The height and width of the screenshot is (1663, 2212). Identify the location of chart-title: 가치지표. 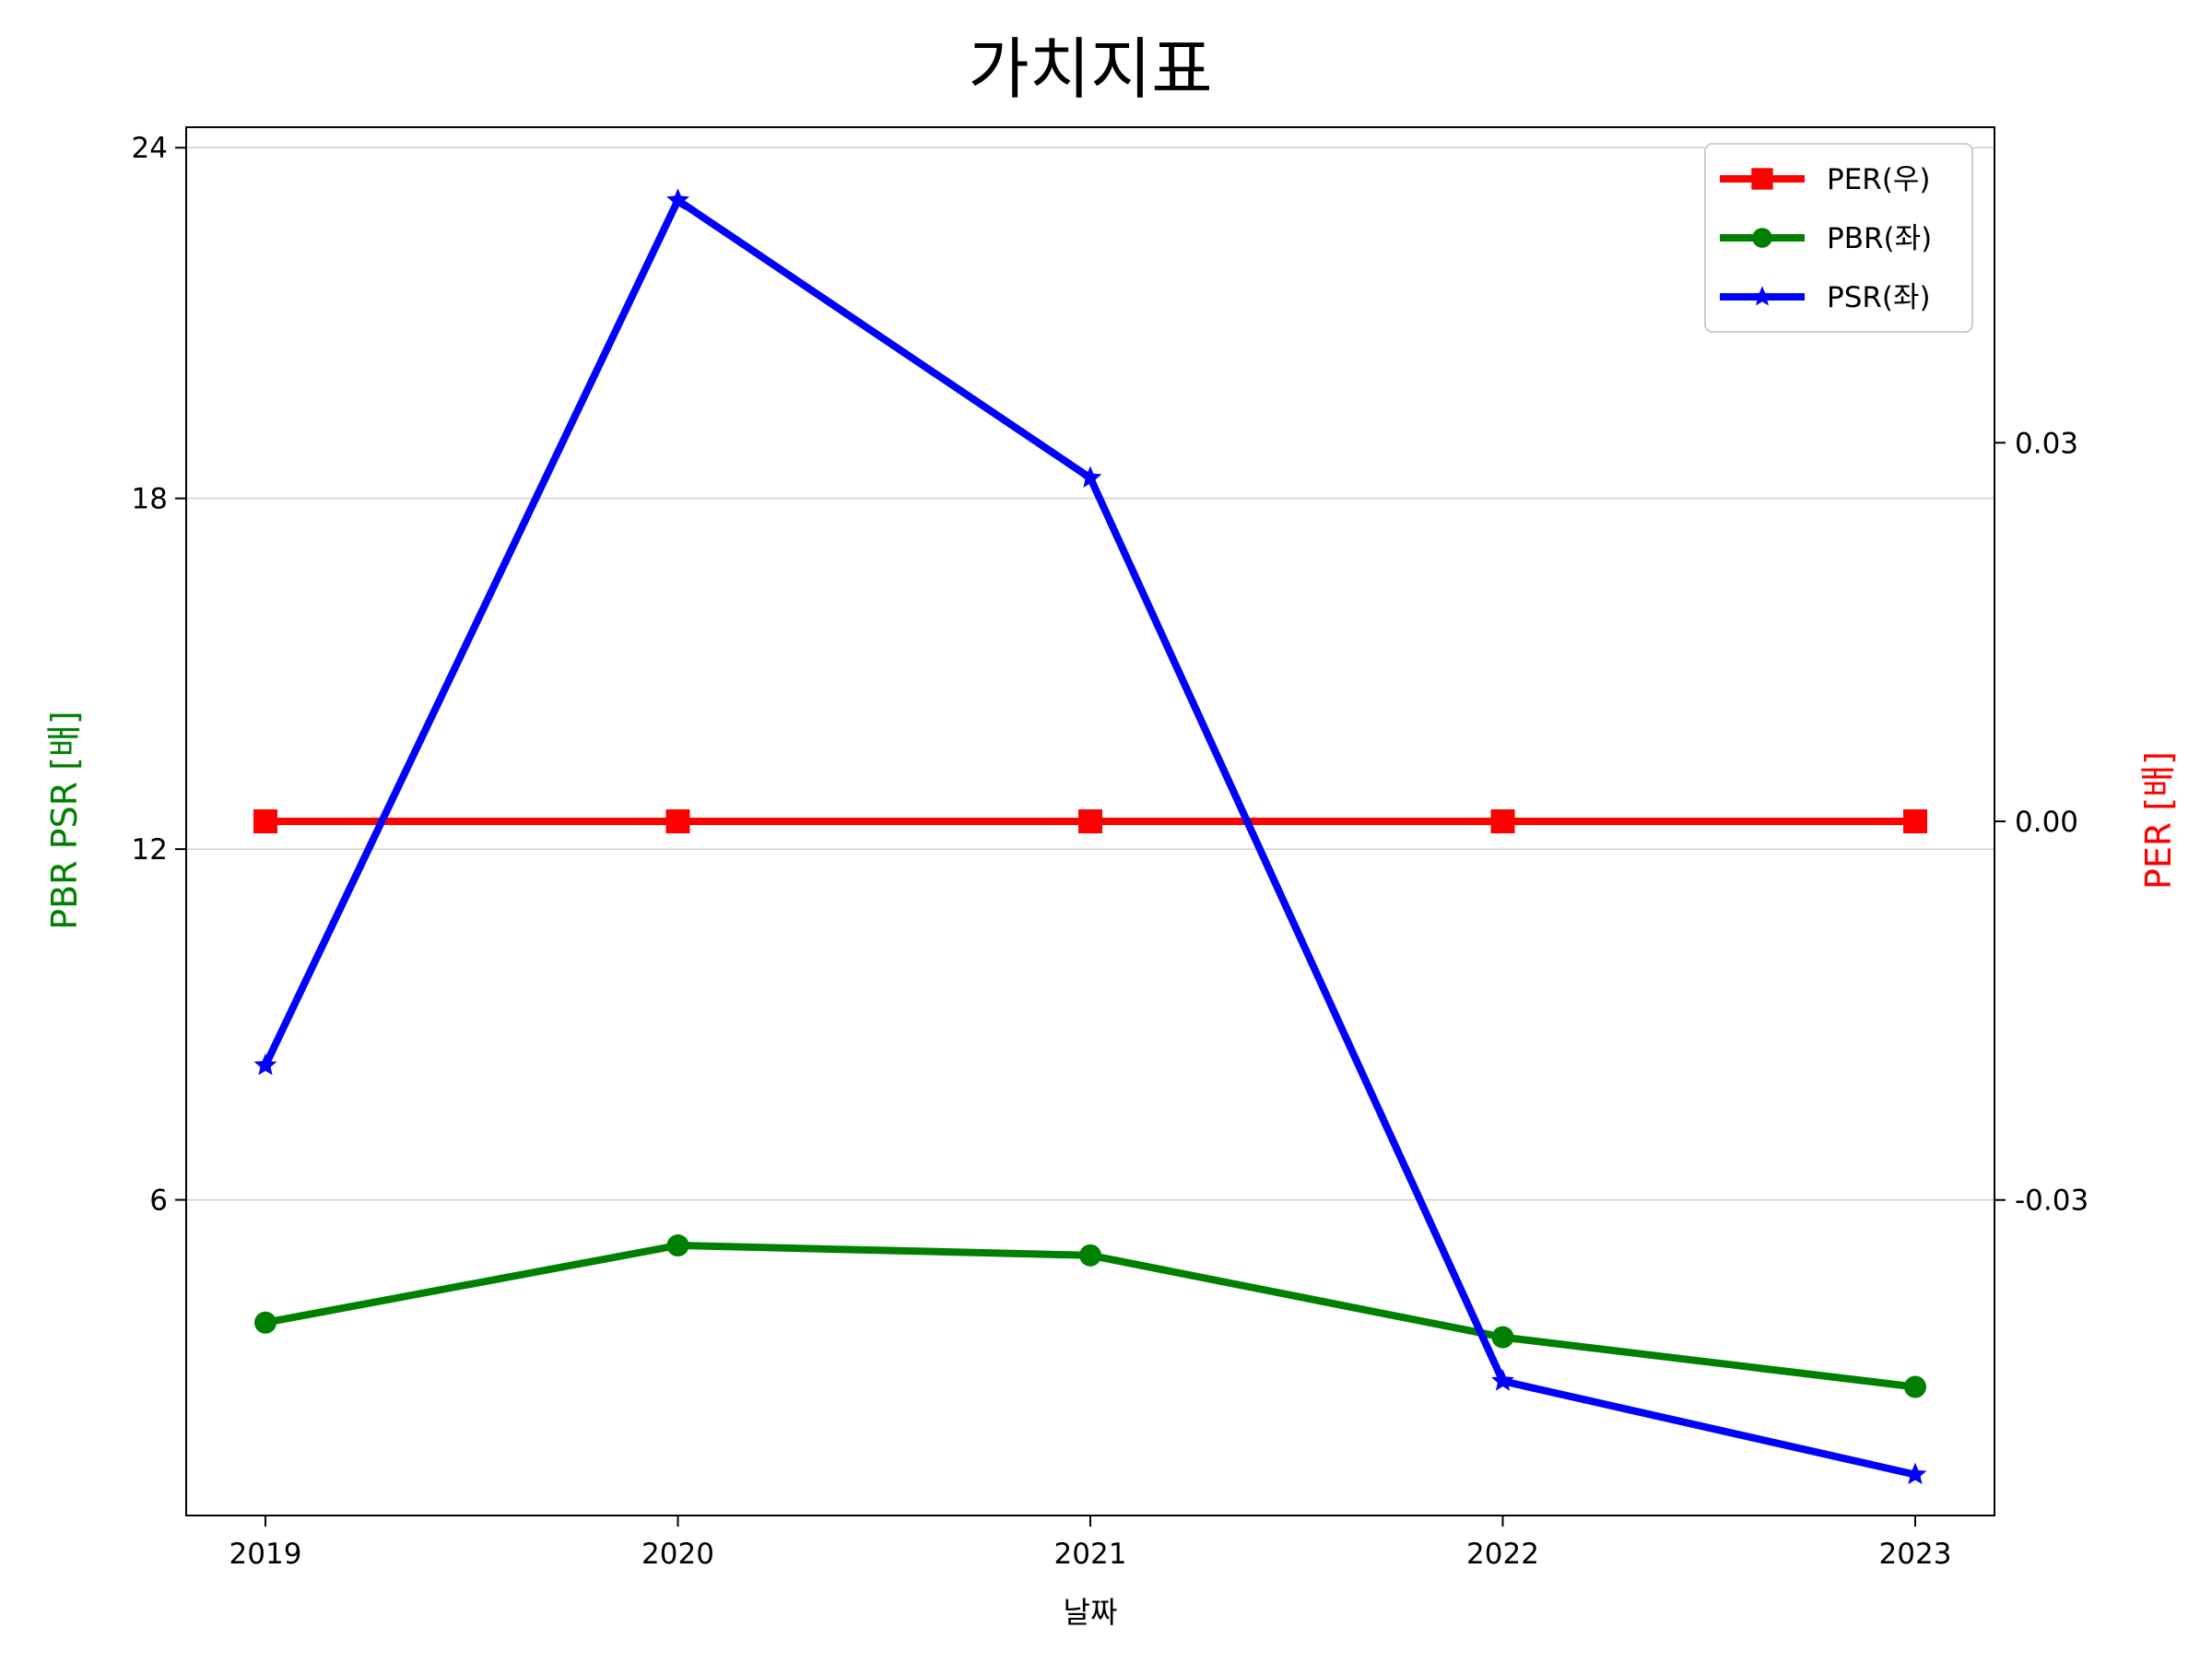
(1091, 69).